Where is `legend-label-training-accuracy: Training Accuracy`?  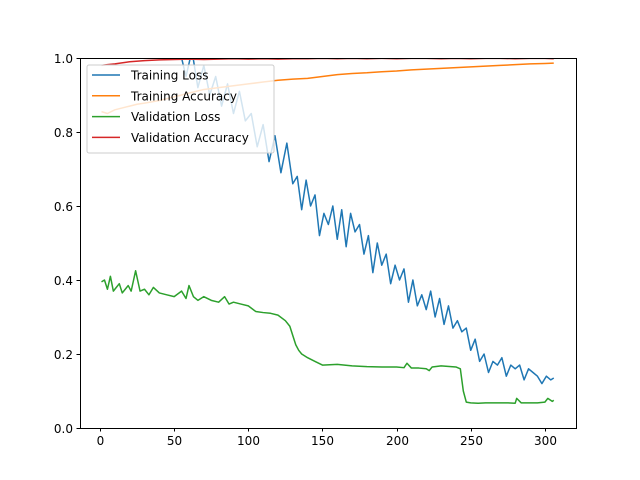 legend-label-training-accuracy: Training Accuracy is located at coordinates (183, 96).